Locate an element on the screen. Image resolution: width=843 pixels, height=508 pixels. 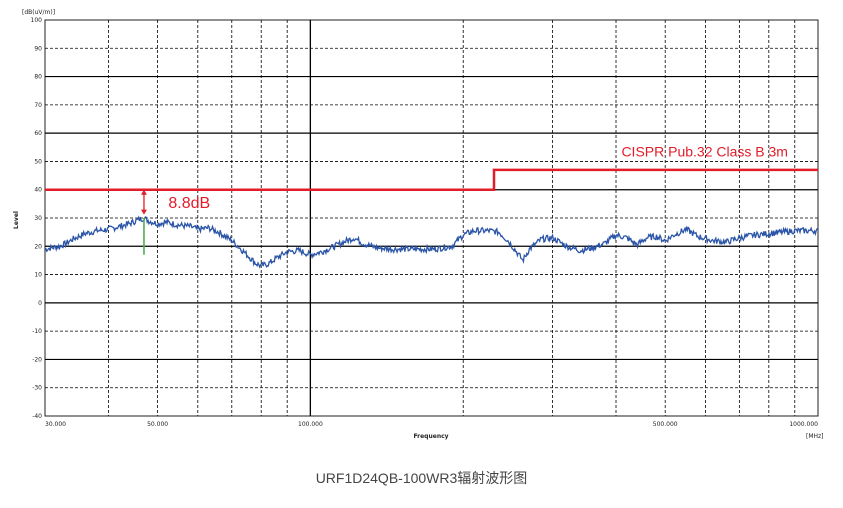
y-tick-labels: -40 -30 -20 -10 0 10 20 30 40 50 60 70 80 90 100 is located at coordinates (37, 218).